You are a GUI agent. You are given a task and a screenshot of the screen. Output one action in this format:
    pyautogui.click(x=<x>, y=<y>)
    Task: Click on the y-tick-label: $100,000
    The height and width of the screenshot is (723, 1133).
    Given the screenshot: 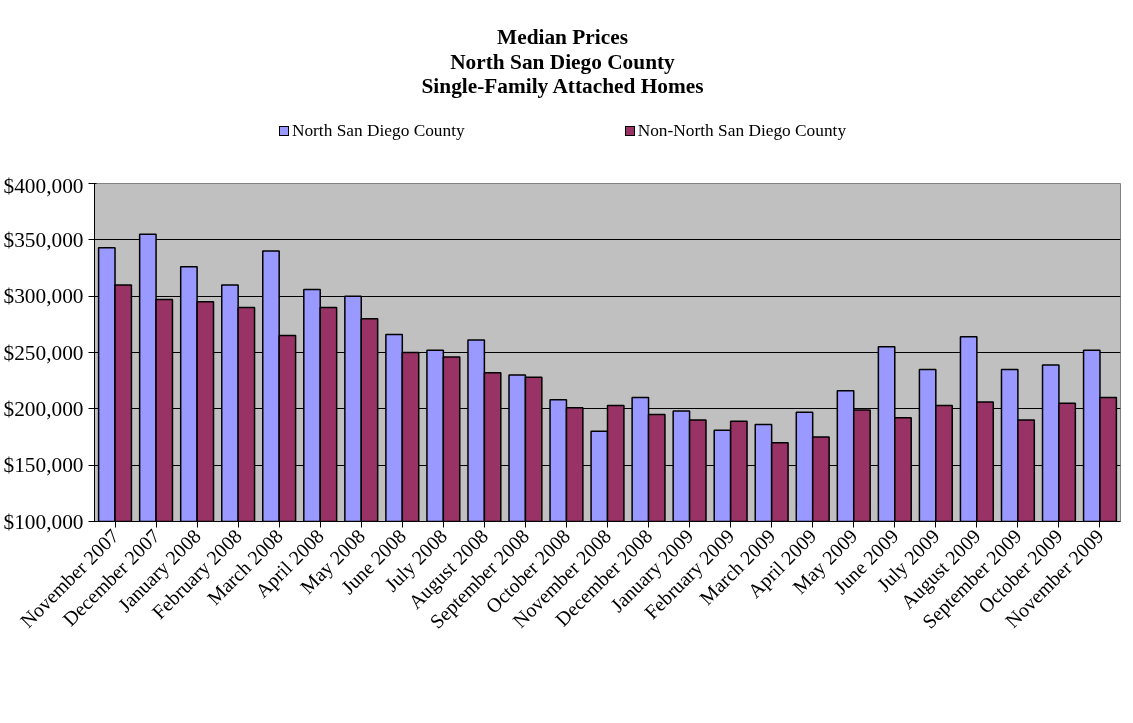 What is the action you would take?
    pyautogui.click(x=43, y=521)
    